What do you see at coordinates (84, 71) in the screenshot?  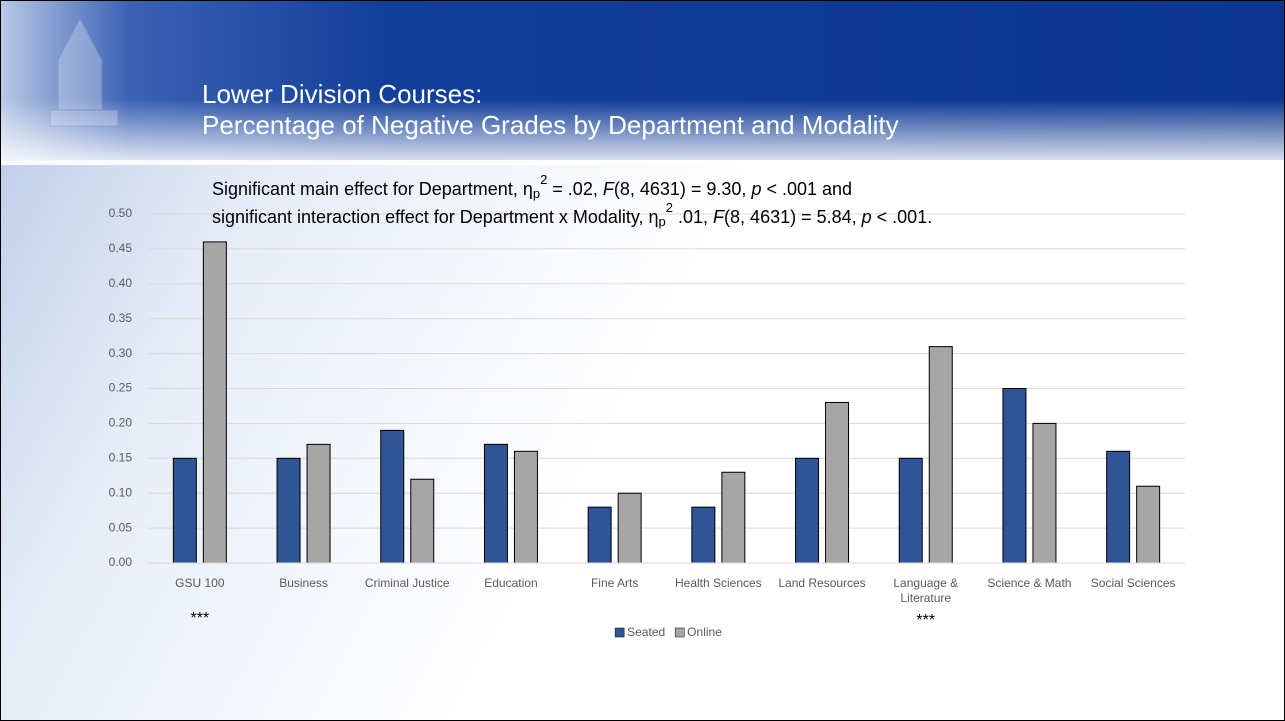 I see `logo` at bounding box center [84, 71].